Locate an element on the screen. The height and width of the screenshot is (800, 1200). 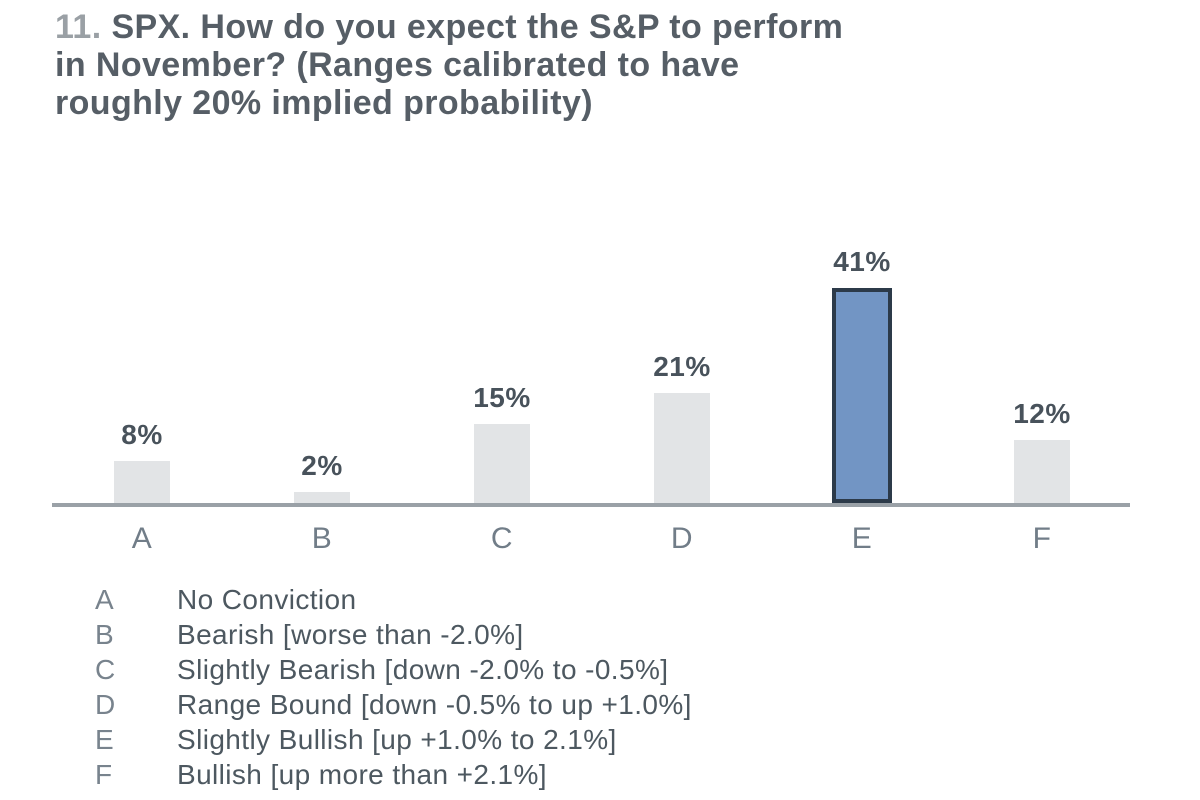
question-number: 11. is located at coordinates (78, 27).